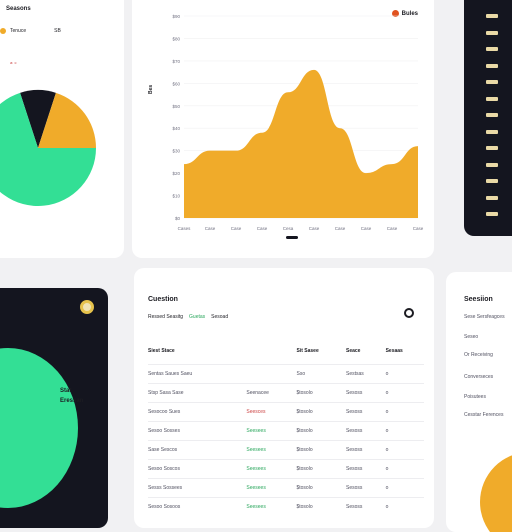 The width and height of the screenshot is (512, 532). Describe the element at coordinates (161, 351) in the screenshot. I see `col-header-1: Siest Stace` at that location.